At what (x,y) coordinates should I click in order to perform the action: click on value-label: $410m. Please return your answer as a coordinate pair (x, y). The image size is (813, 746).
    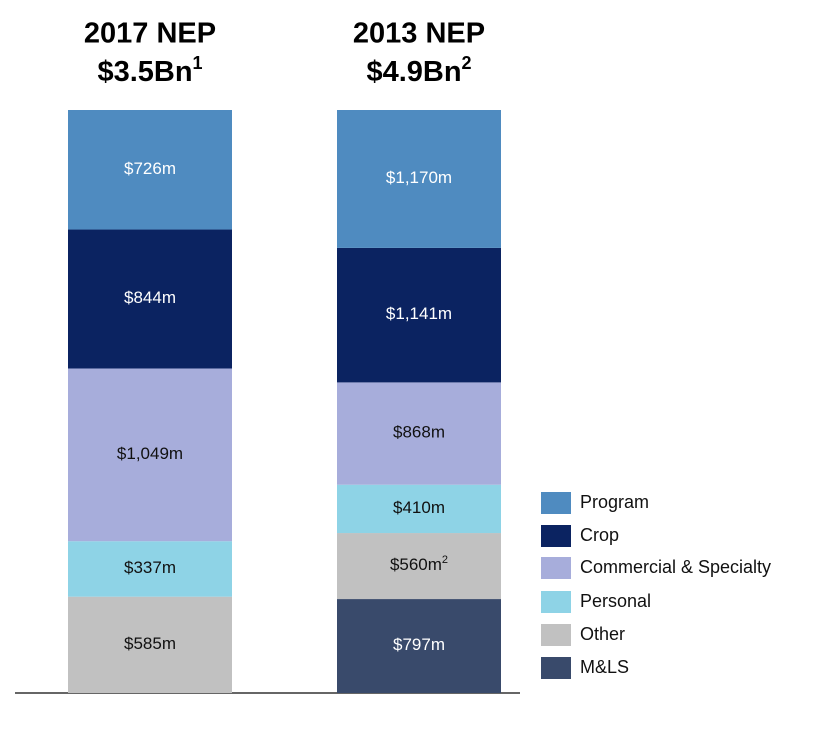
    Looking at the image, I should click on (419, 507).